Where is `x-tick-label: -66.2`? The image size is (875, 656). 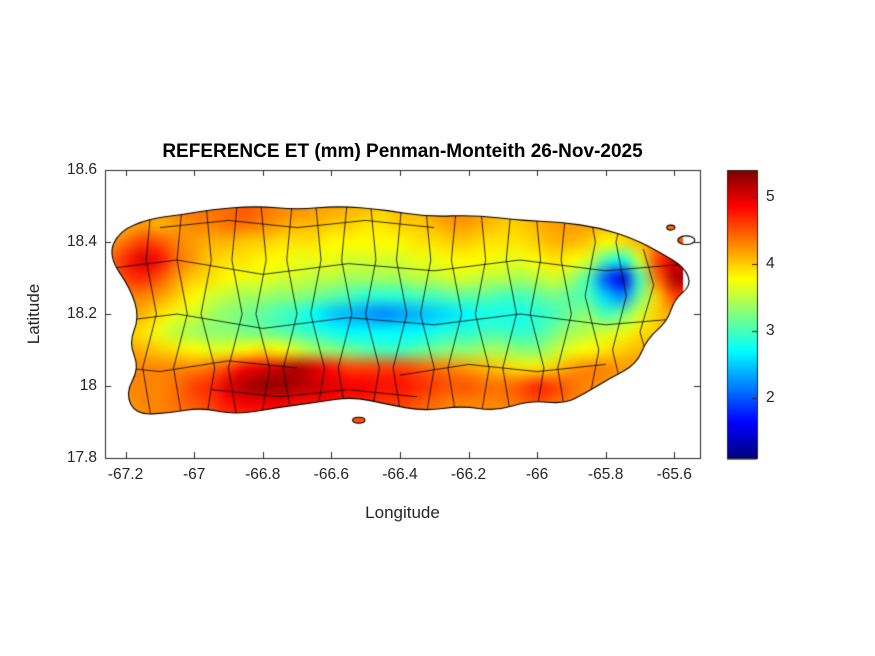 x-tick-label: -66.2 is located at coordinates (468, 474).